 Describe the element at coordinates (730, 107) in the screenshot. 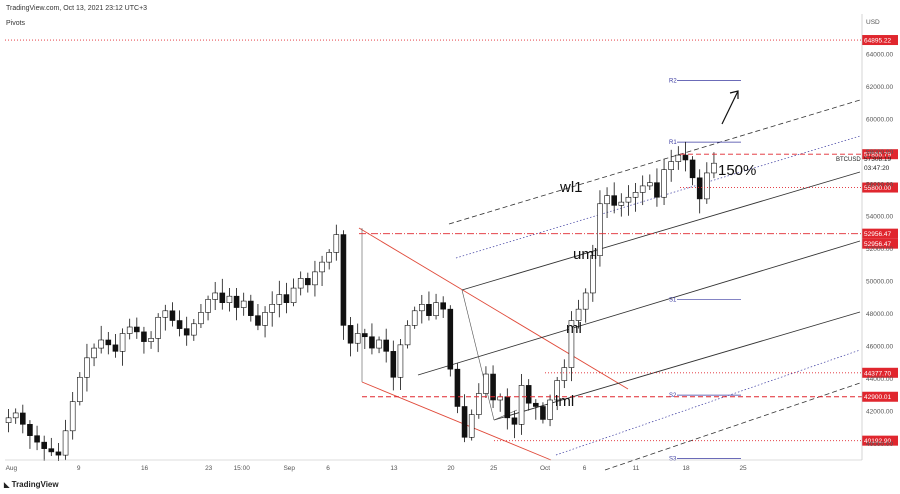

I see `arrow-up-icon` at that location.